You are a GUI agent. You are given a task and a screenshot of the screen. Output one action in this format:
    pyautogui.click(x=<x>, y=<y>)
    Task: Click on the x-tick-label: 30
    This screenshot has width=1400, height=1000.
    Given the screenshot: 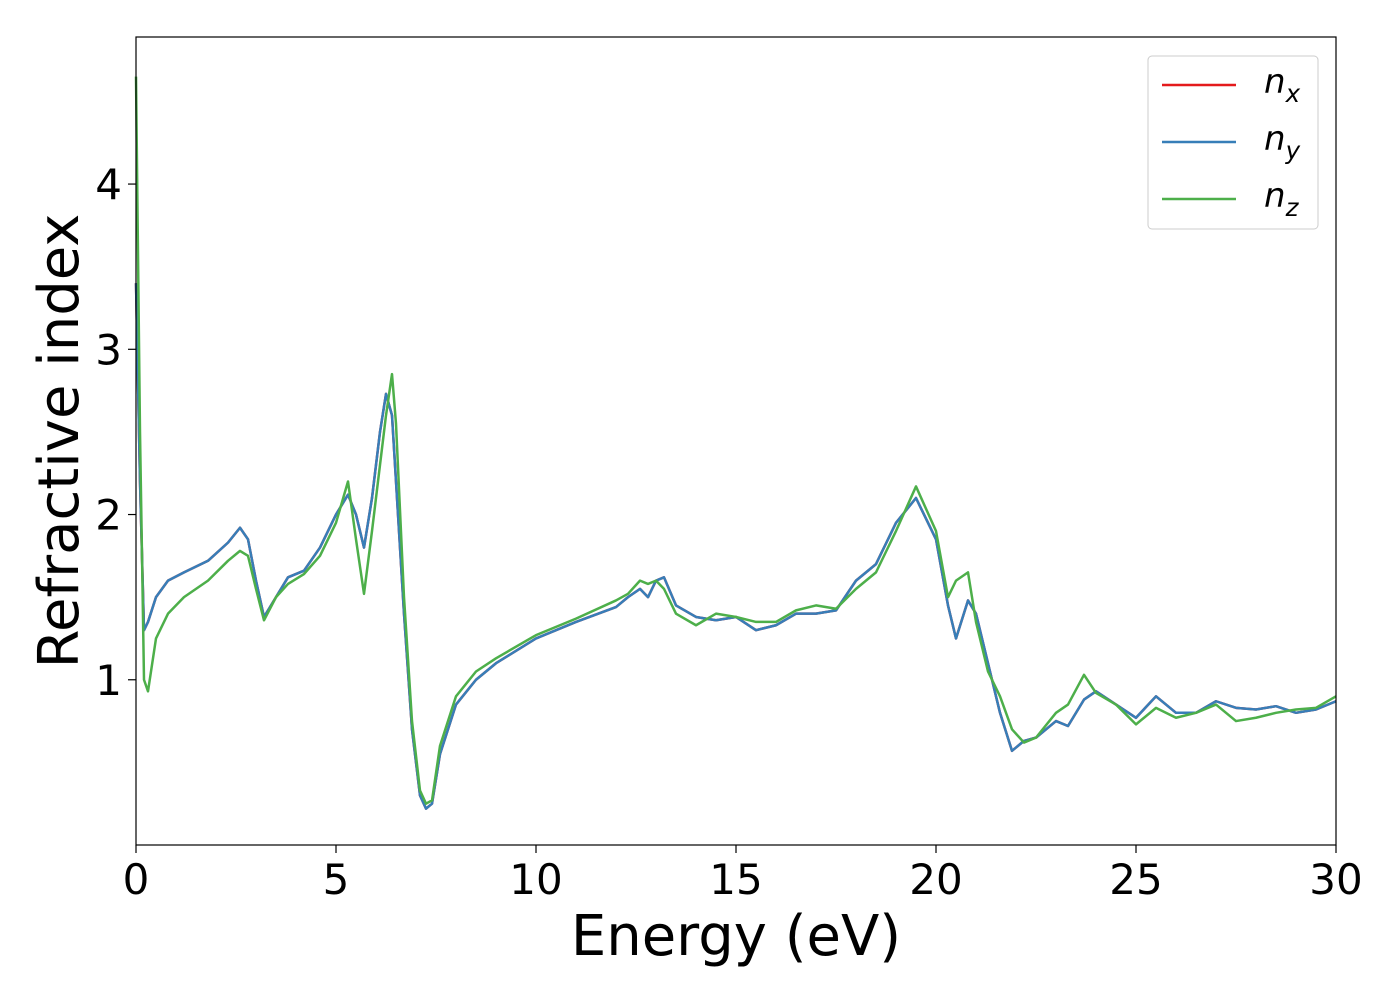 What is the action you would take?
    pyautogui.click(x=1335, y=879)
    